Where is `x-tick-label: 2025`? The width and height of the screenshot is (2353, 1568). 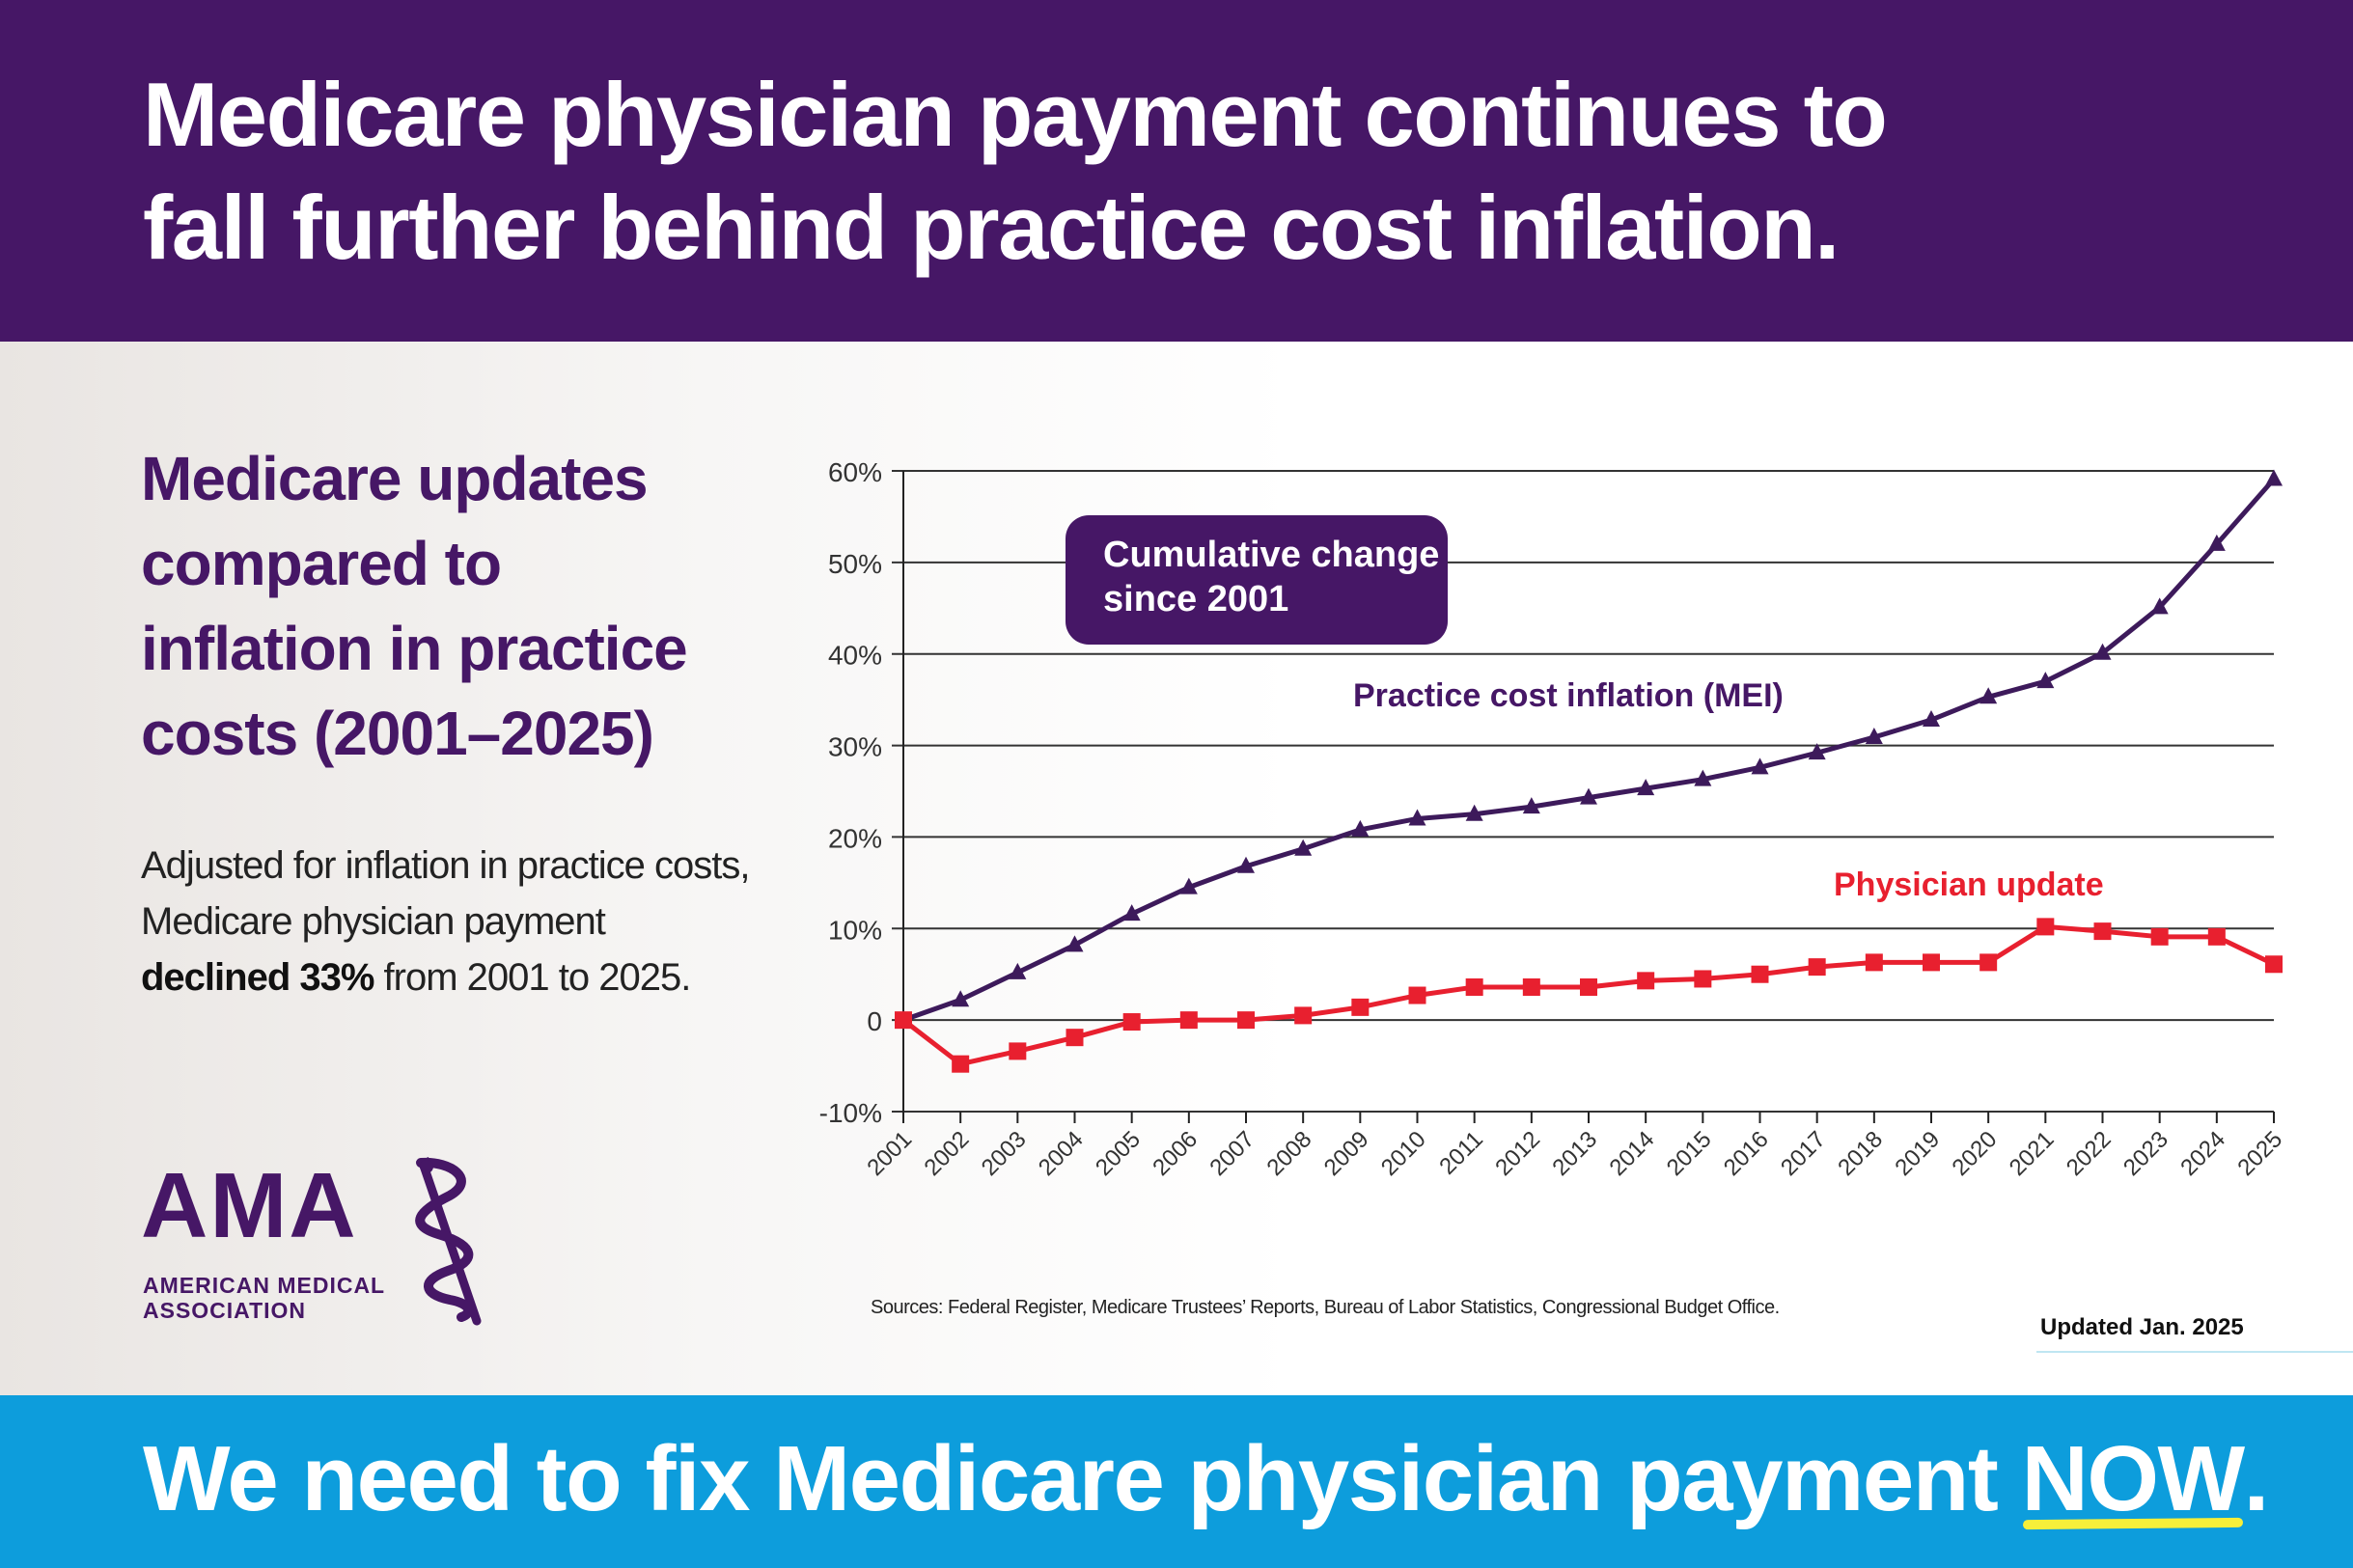
x-tick-label: 2025 is located at coordinates (2259, 1153).